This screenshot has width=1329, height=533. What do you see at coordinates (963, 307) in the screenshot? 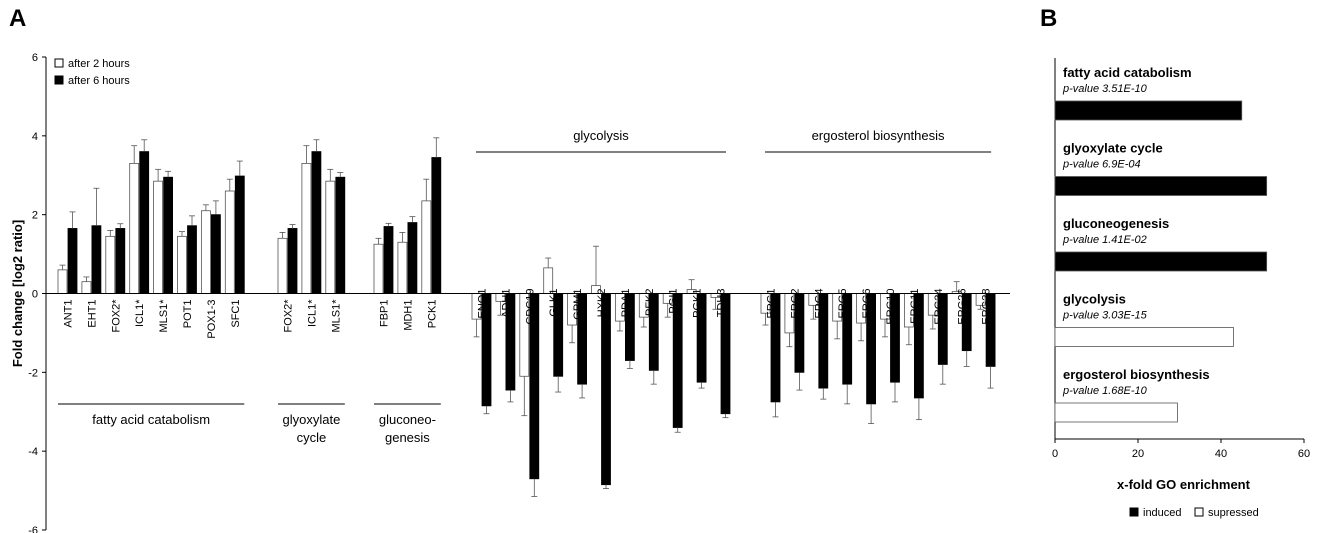
I see `category-label: ERG26` at bounding box center [963, 307].